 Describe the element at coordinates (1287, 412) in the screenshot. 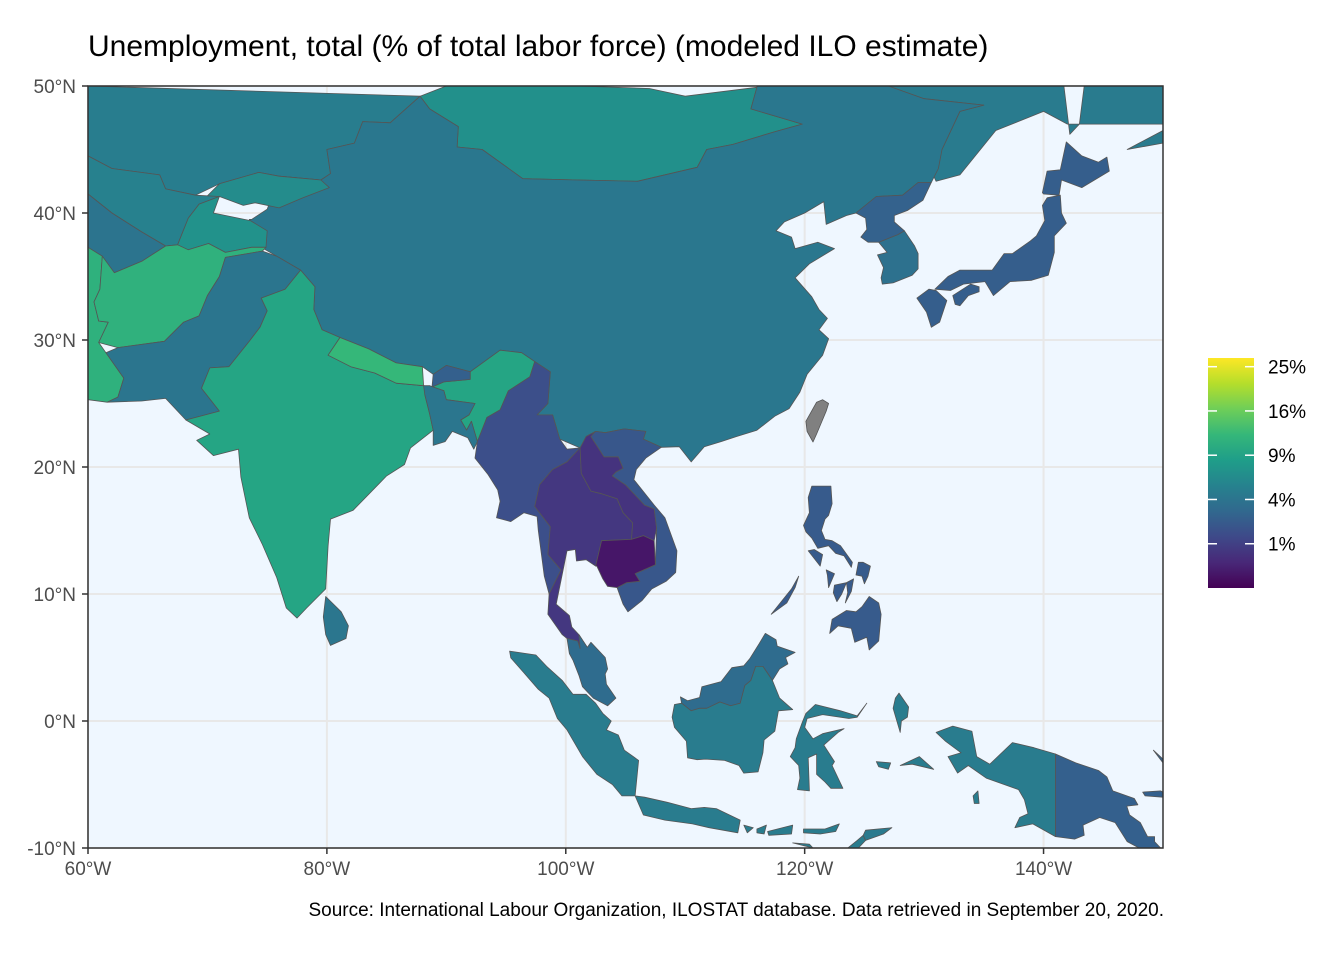

I see `legend-label: 16%` at that location.